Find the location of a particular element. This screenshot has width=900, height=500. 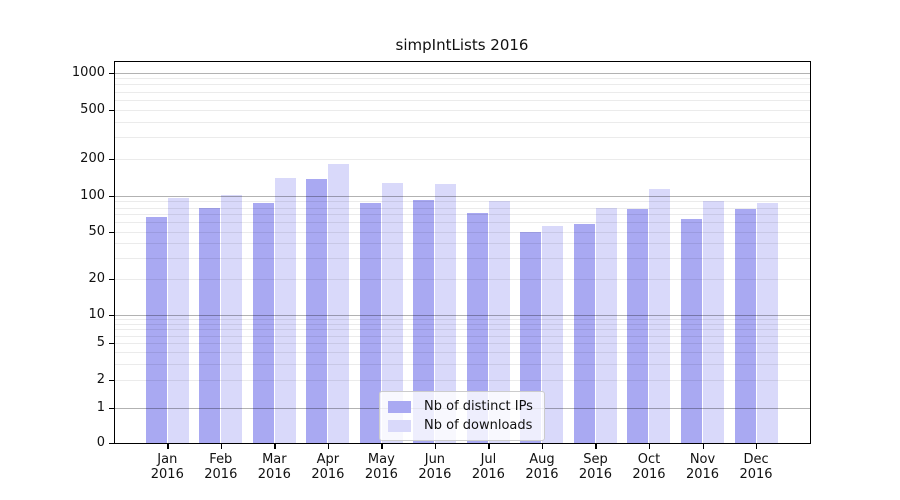

bar-downloads-feb is located at coordinates (232, 319).